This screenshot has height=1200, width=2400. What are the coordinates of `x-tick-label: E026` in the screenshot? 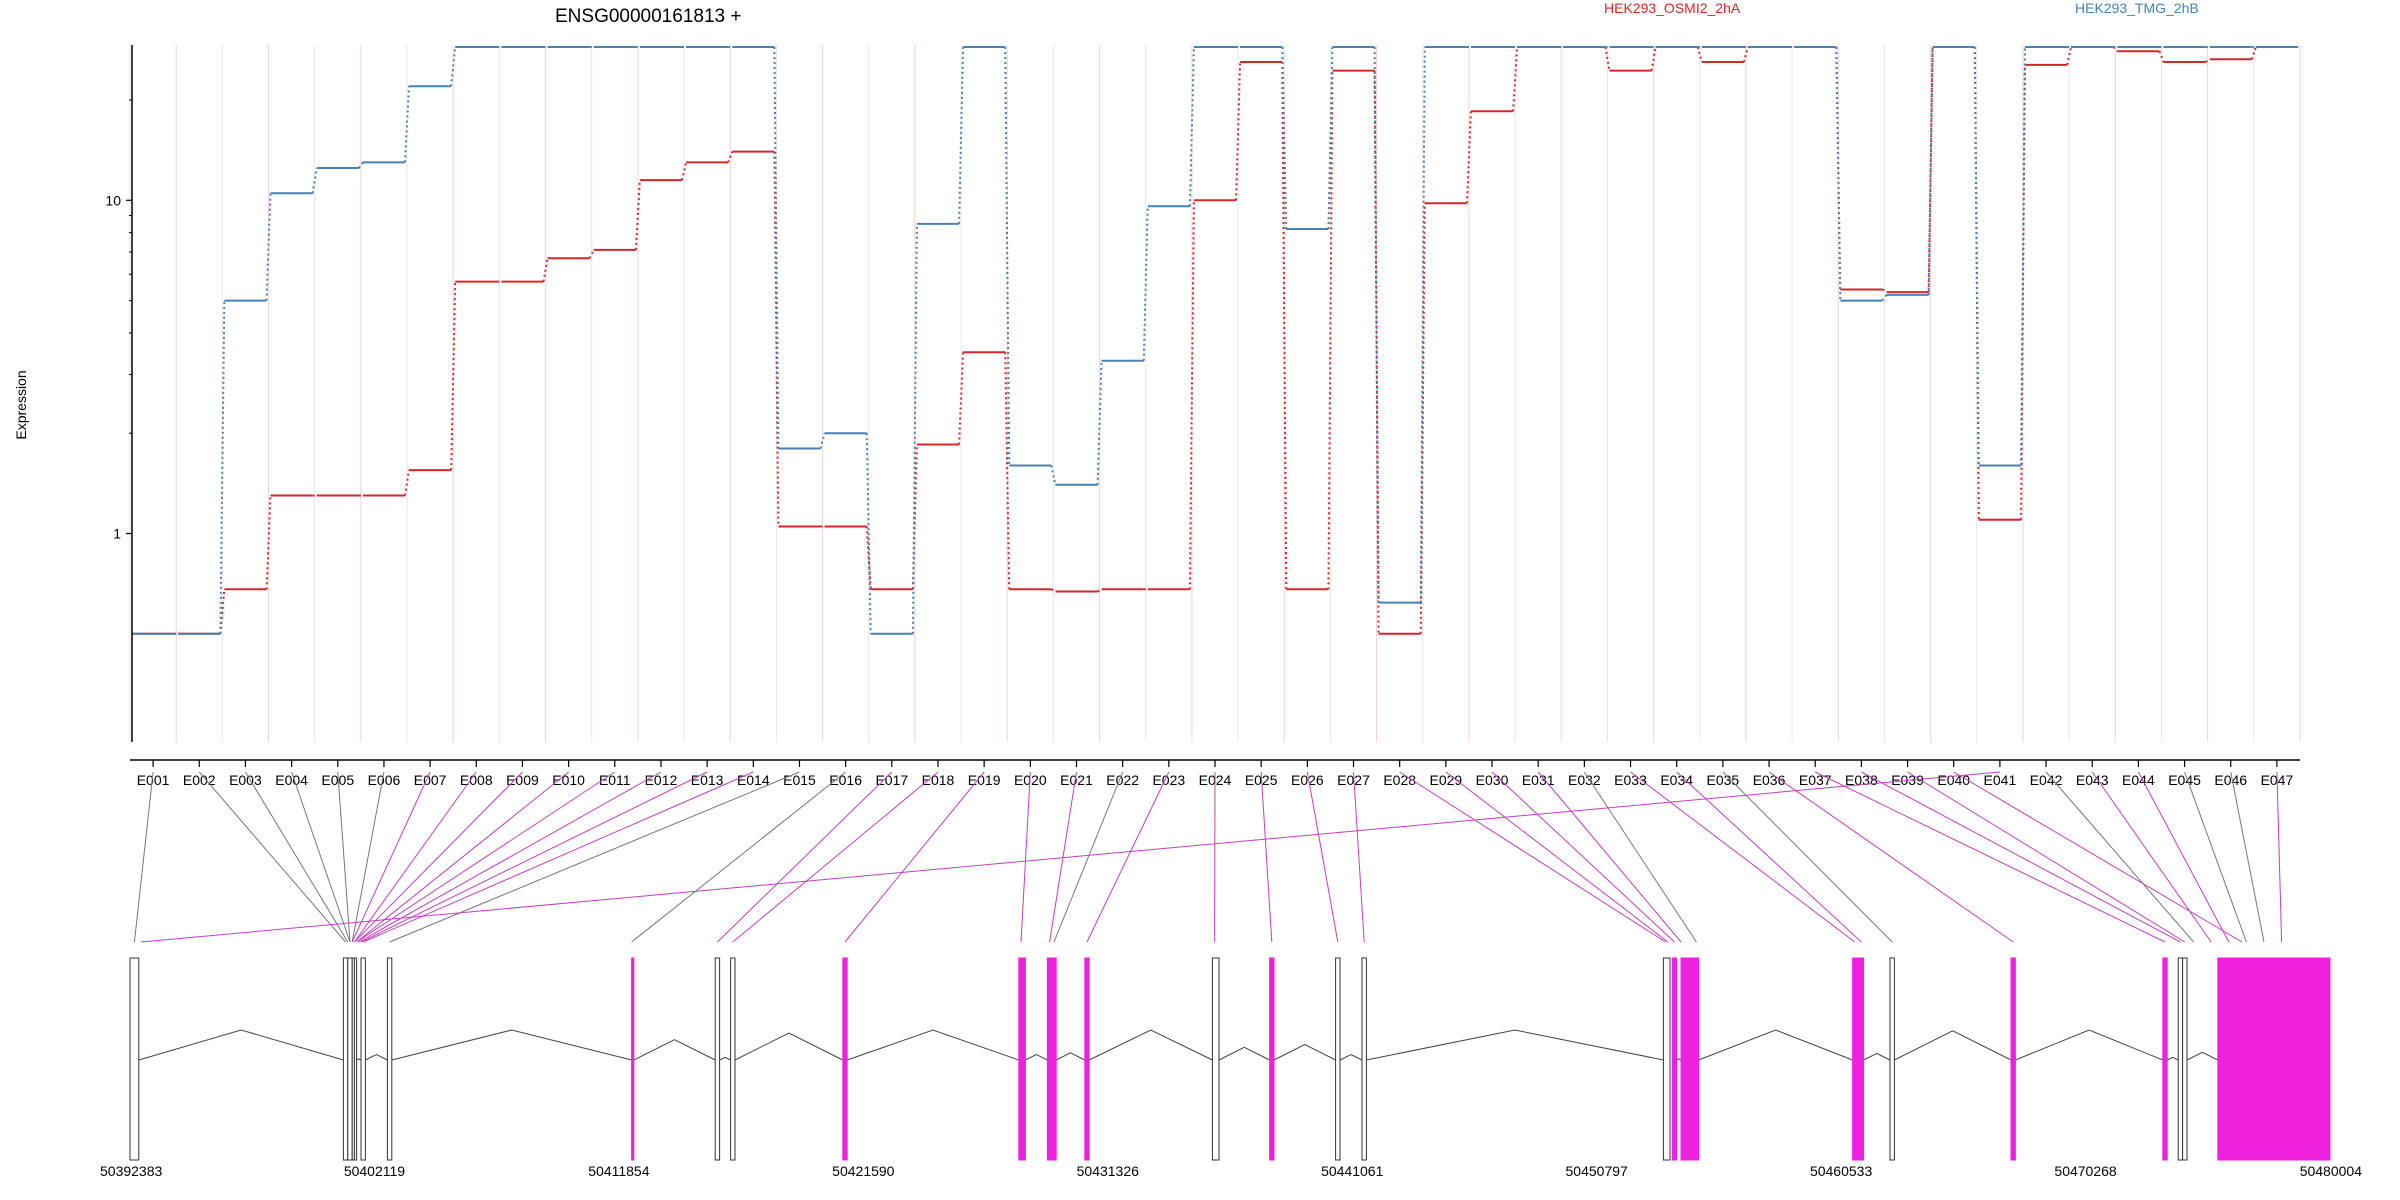 It's located at (1307, 780).